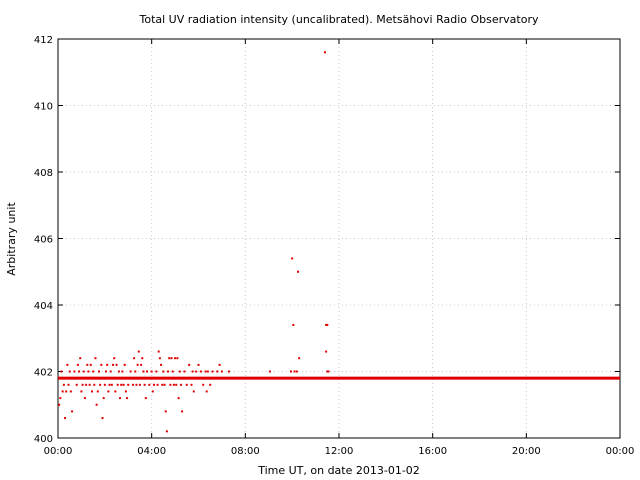 The image size is (640, 480). What do you see at coordinates (43, 173) in the screenshot?
I see `y-tick-label: 408` at bounding box center [43, 173].